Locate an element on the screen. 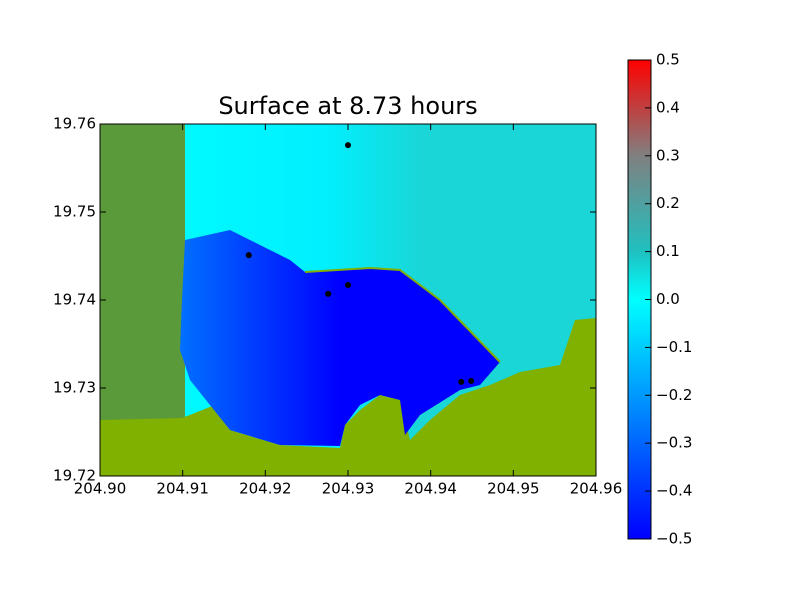  y-tick-label: 19.76 is located at coordinates (74, 124).